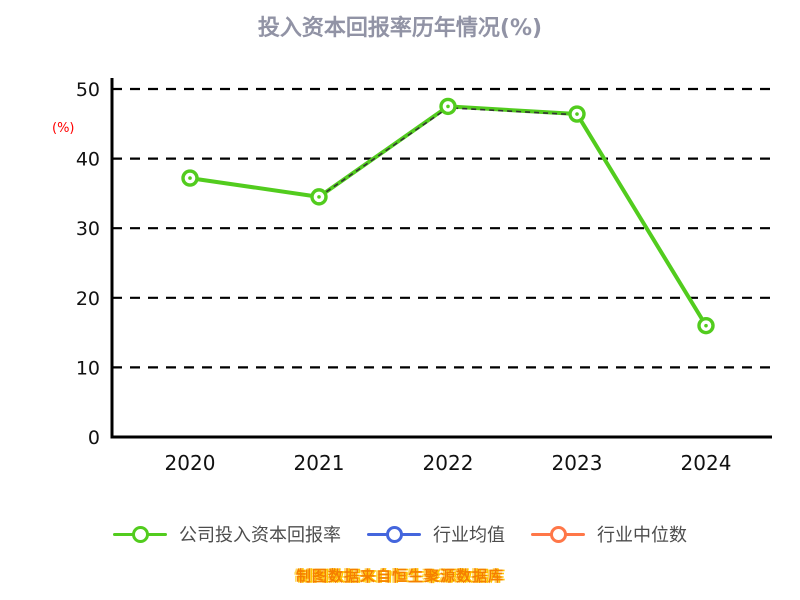 This screenshot has height=600, width=800. Describe the element at coordinates (448, 106) in the screenshot. I see `data-point-center-dot-2022` at that location.